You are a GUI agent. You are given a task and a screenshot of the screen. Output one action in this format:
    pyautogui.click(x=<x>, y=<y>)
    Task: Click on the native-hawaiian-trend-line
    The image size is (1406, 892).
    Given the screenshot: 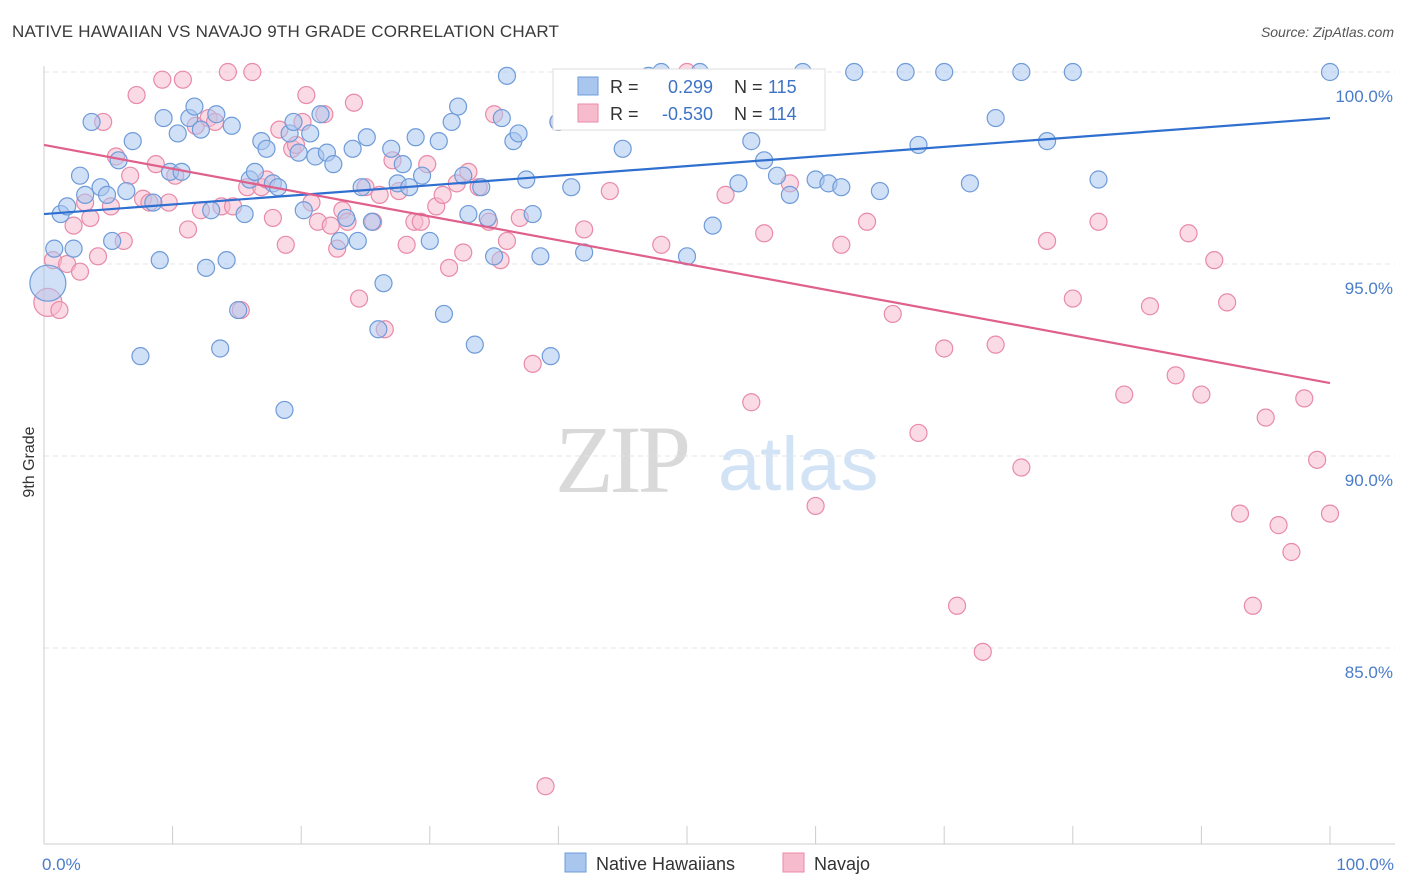 What is the action you would take?
    pyautogui.click(x=687, y=166)
    